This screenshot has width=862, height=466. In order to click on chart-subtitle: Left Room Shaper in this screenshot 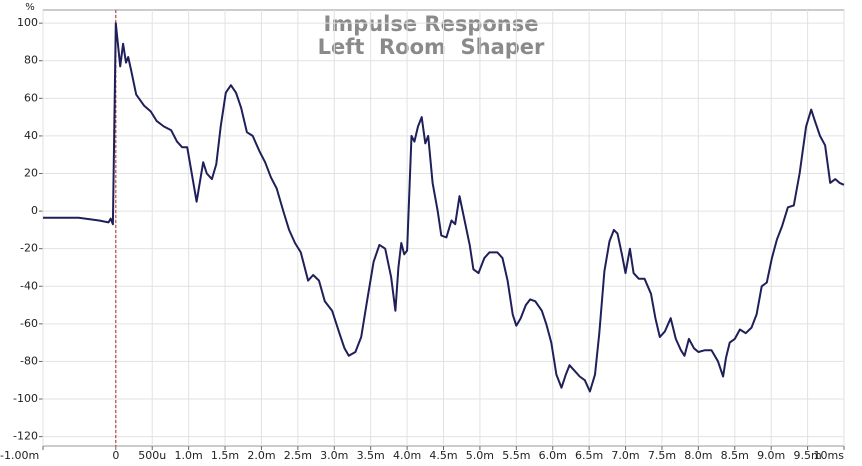, I will do `click(431, 47)`.